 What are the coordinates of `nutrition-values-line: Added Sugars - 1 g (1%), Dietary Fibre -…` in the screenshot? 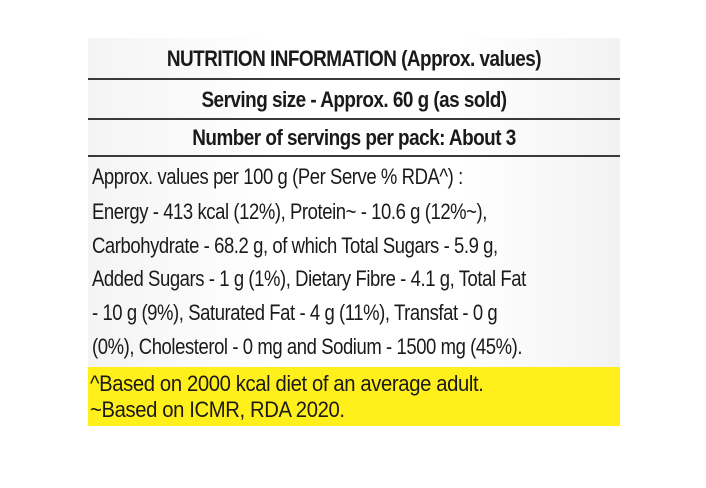 It's located at (309, 278).